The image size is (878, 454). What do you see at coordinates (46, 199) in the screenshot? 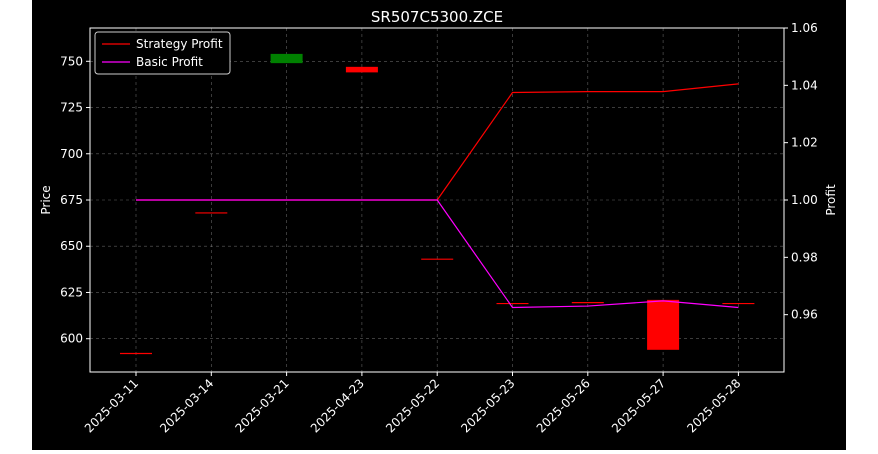
I see `left-axis-label: Price` at bounding box center [46, 199].